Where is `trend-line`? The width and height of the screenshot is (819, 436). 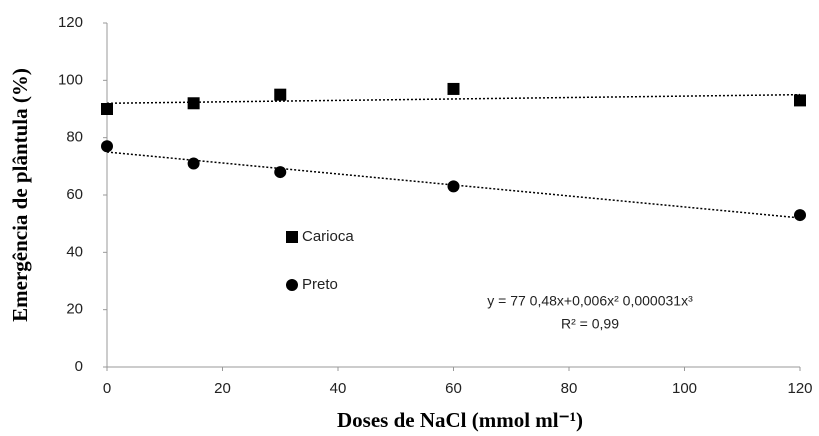
trend-line is located at coordinates (453, 99).